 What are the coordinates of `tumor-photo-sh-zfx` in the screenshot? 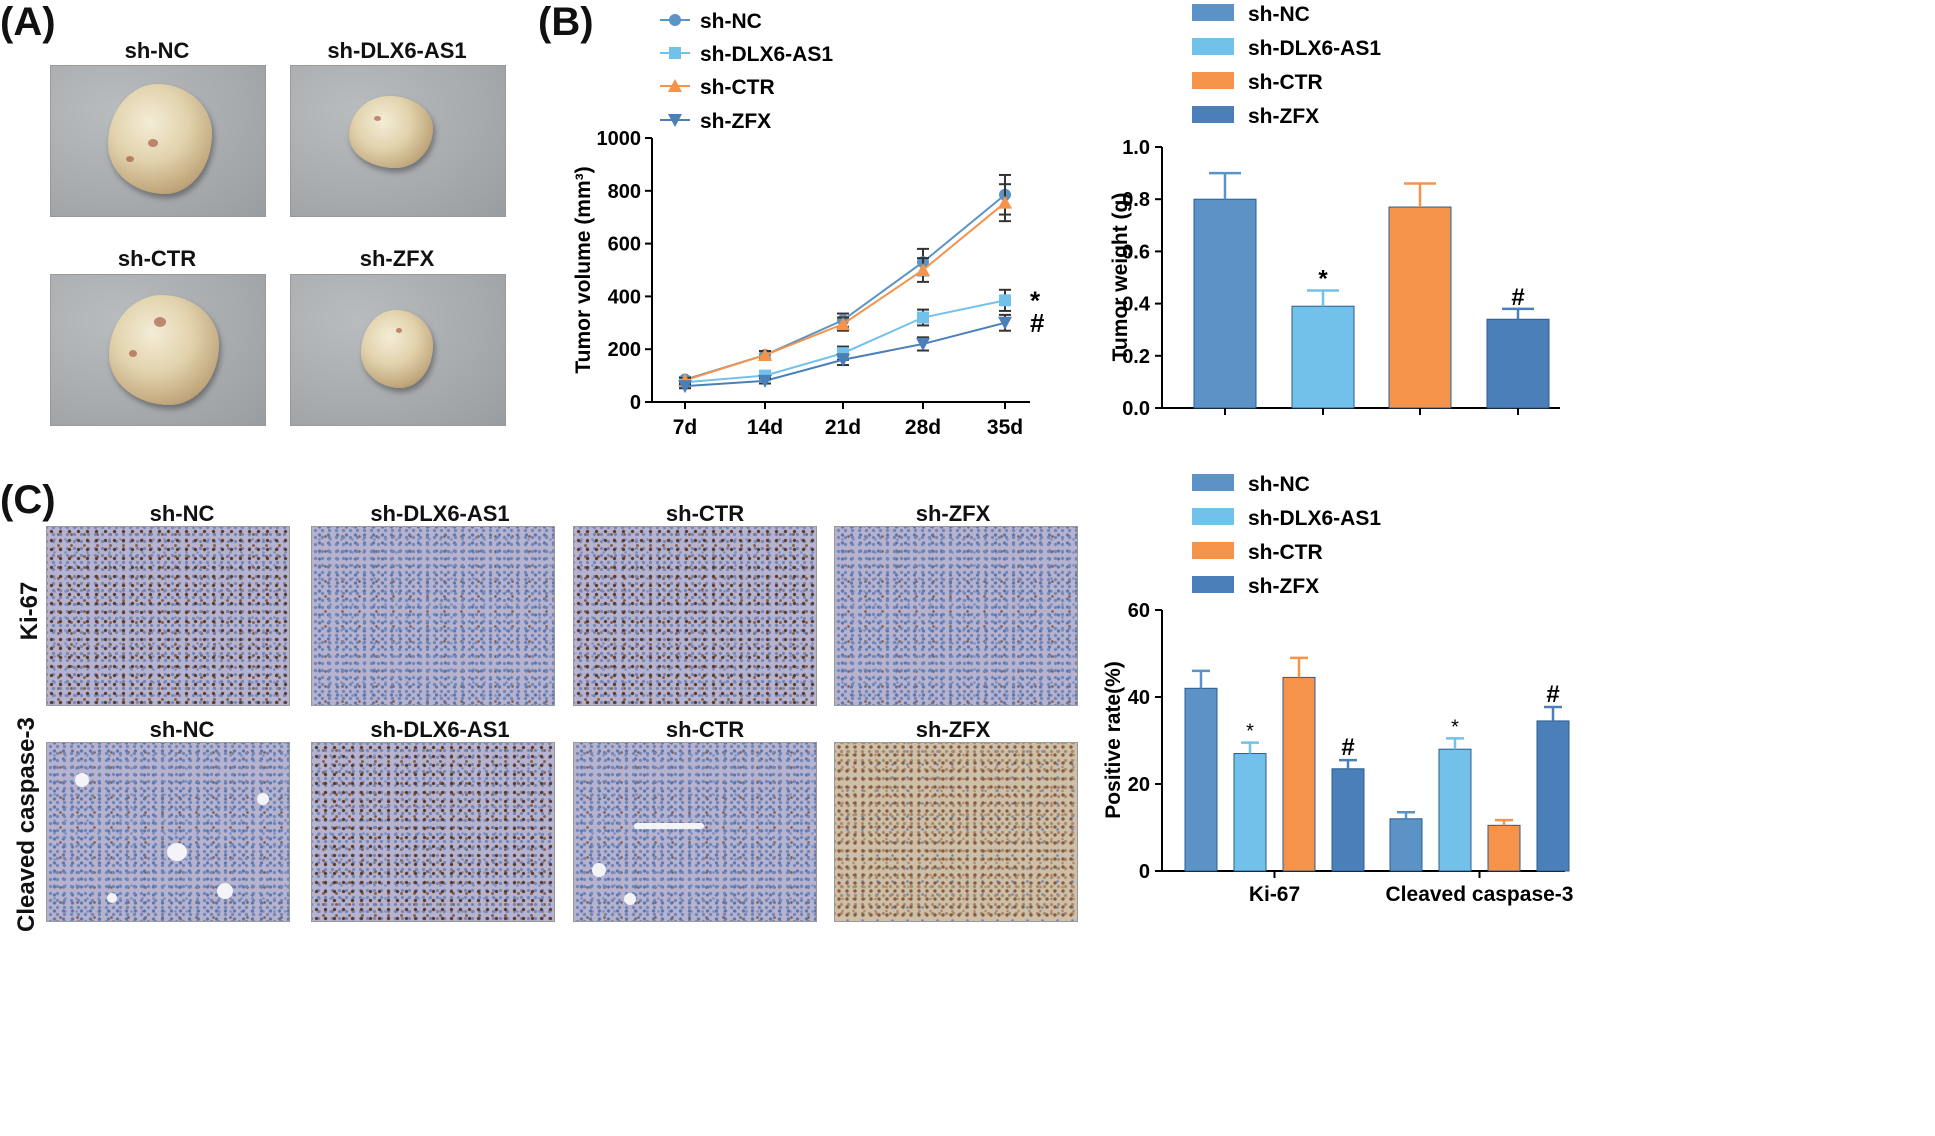 It's located at (398, 350).